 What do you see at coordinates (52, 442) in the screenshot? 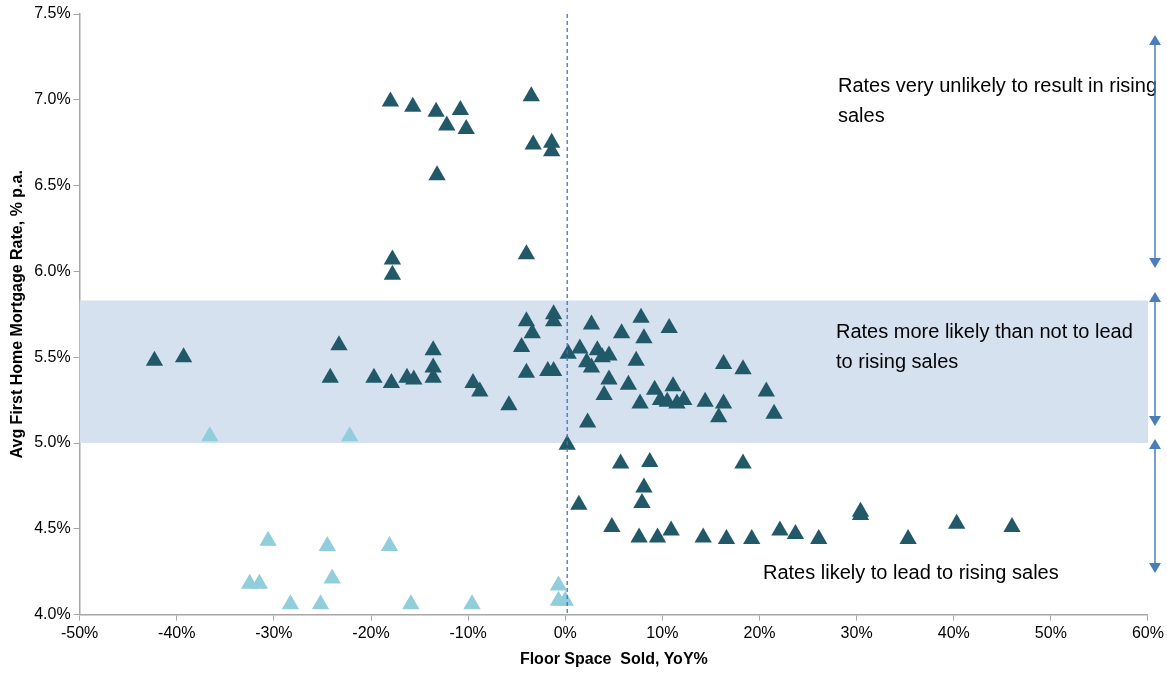
I see `y-tick-label: 5.0%` at bounding box center [52, 442].